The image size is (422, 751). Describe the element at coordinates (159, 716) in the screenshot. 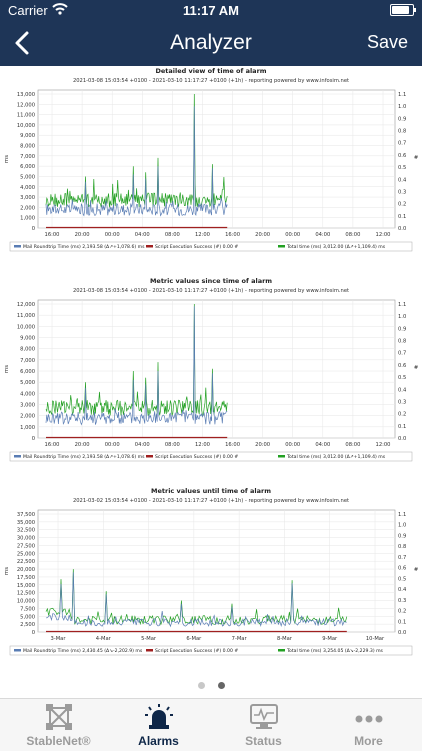

I see `siren-icon` at that location.